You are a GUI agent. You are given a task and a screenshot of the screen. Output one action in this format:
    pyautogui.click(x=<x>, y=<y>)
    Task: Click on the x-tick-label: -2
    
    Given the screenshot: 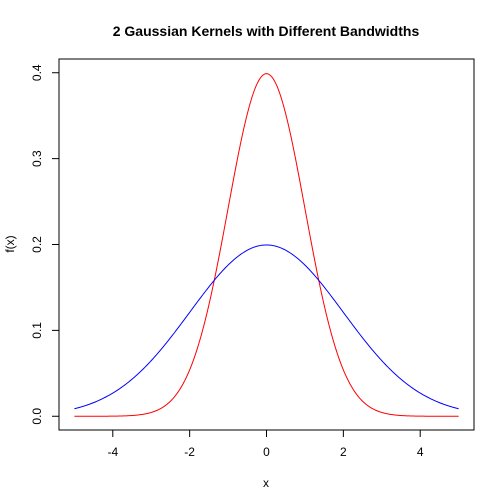 What is the action you would take?
    pyautogui.click(x=189, y=452)
    